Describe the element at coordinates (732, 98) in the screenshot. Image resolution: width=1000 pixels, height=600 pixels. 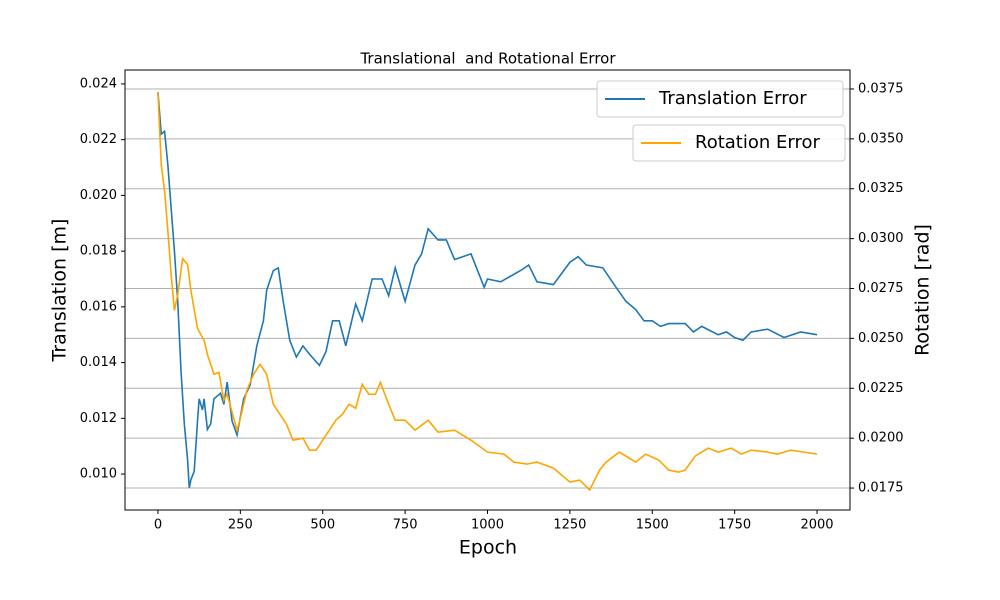
I see `legend-label: Translation Error` at that location.